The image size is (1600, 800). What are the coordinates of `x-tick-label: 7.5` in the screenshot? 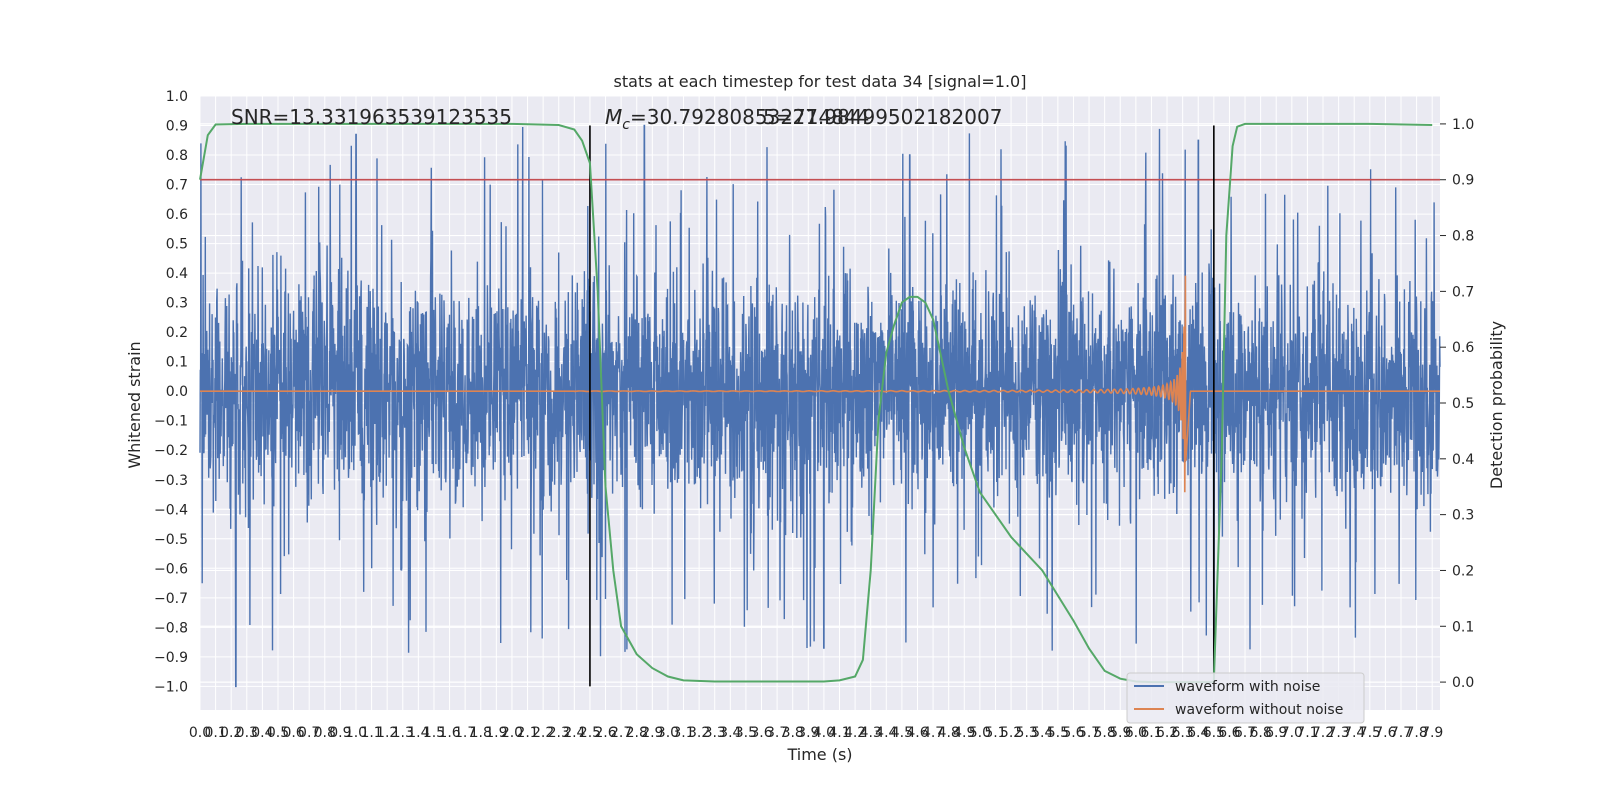 It's located at (1370, 733).